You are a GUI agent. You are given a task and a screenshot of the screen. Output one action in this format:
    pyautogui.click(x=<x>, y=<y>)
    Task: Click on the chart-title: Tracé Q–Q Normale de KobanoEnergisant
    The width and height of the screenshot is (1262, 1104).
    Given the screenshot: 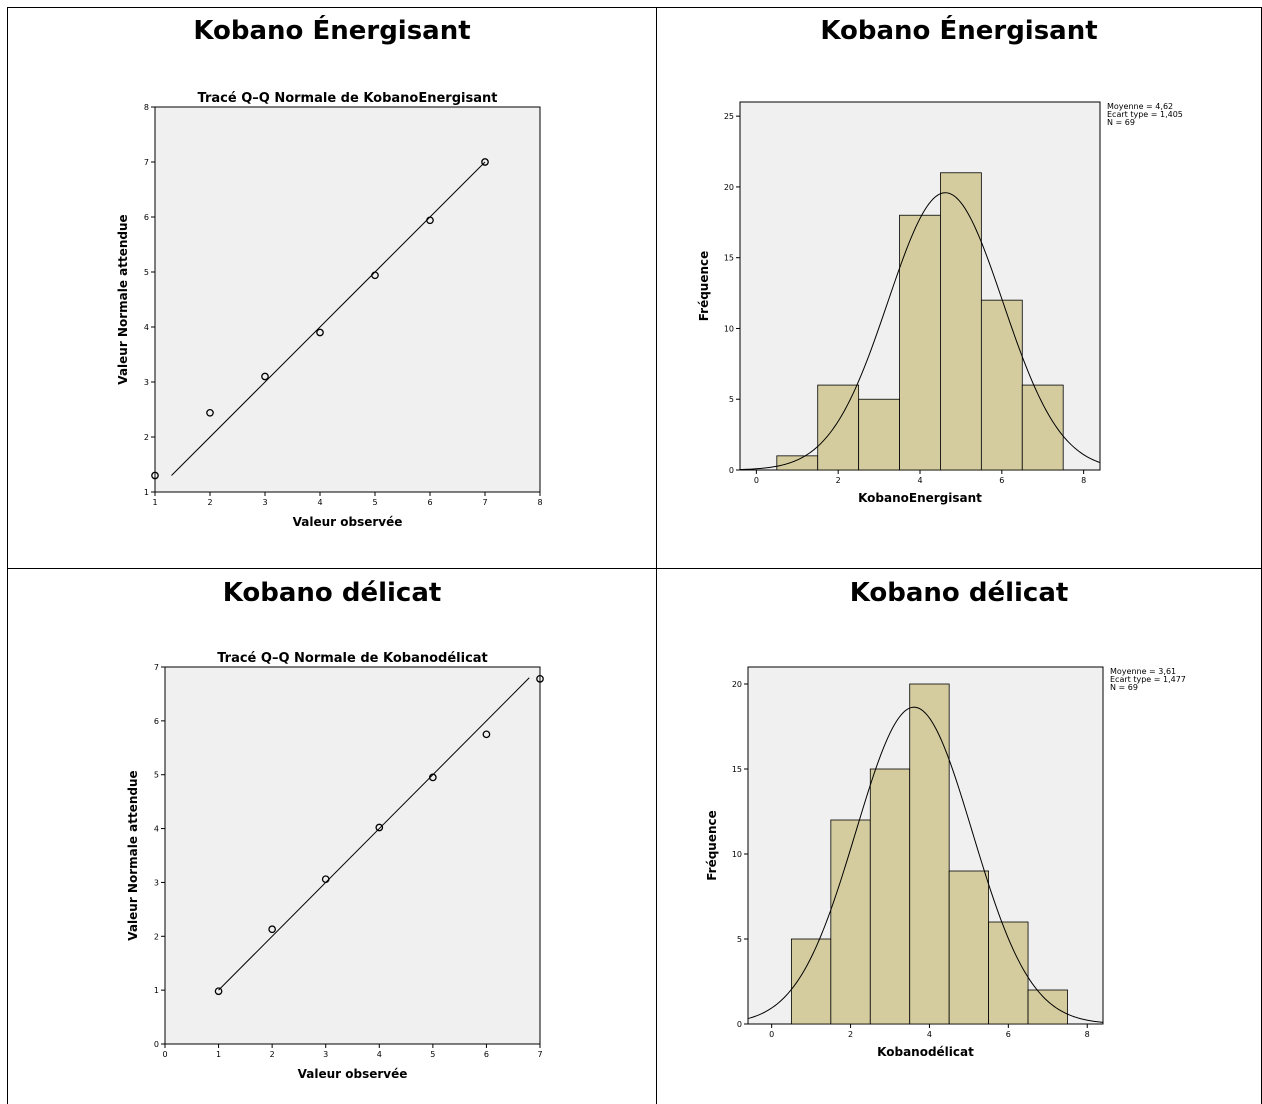 What is the action you would take?
    pyautogui.click(x=348, y=98)
    